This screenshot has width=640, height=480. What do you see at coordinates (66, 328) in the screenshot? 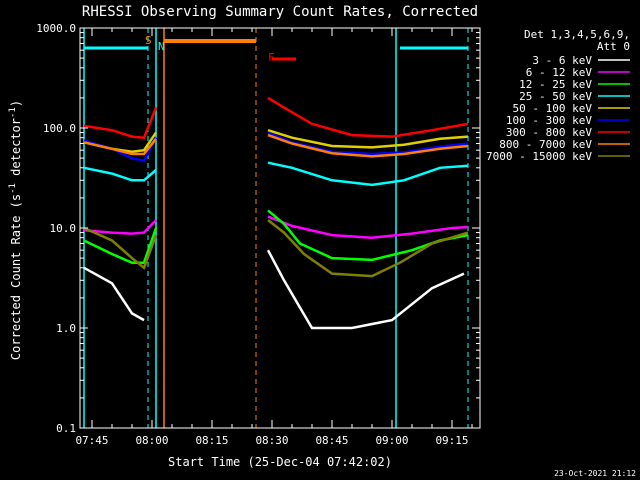
I see `y-tick-label-1: 1.0` at bounding box center [66, 328].